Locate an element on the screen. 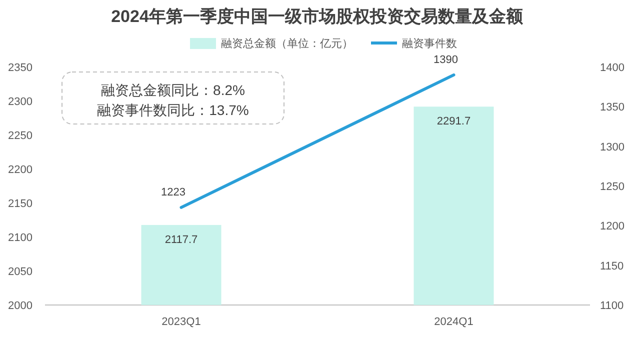 This screenshot has width=634, height=339. y2-tick-label: 1250 is located at coordinates (612, 187).